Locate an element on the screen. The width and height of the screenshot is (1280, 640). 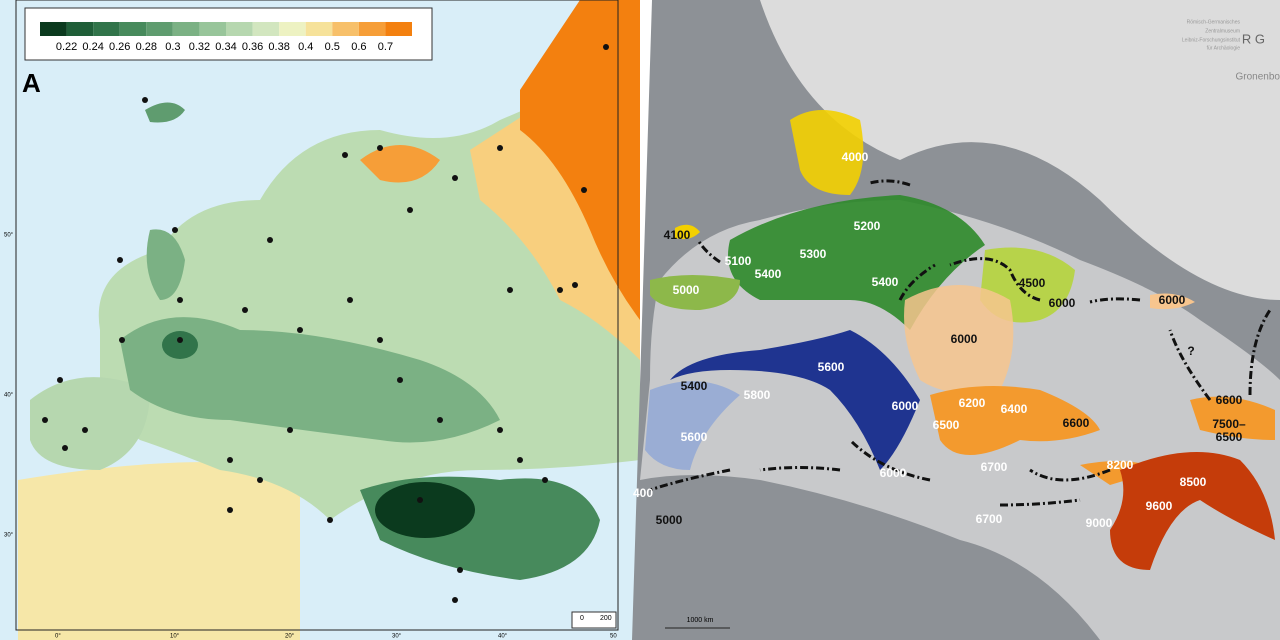
longitude-label: 10° is located at coordinates (175, 637).